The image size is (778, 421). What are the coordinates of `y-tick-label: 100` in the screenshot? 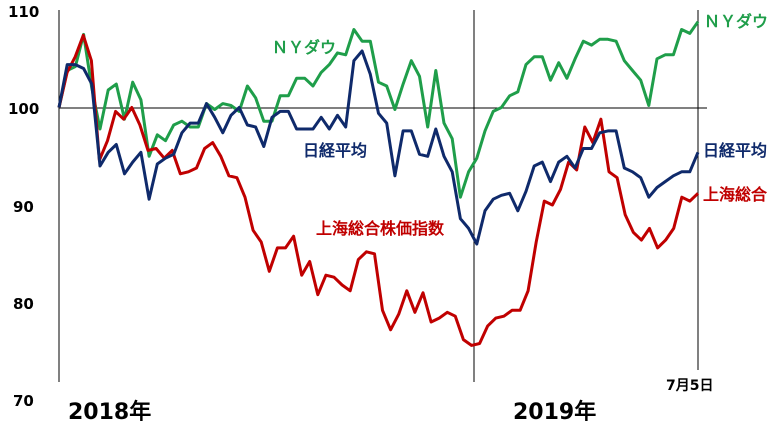 It's located at (23, 109).